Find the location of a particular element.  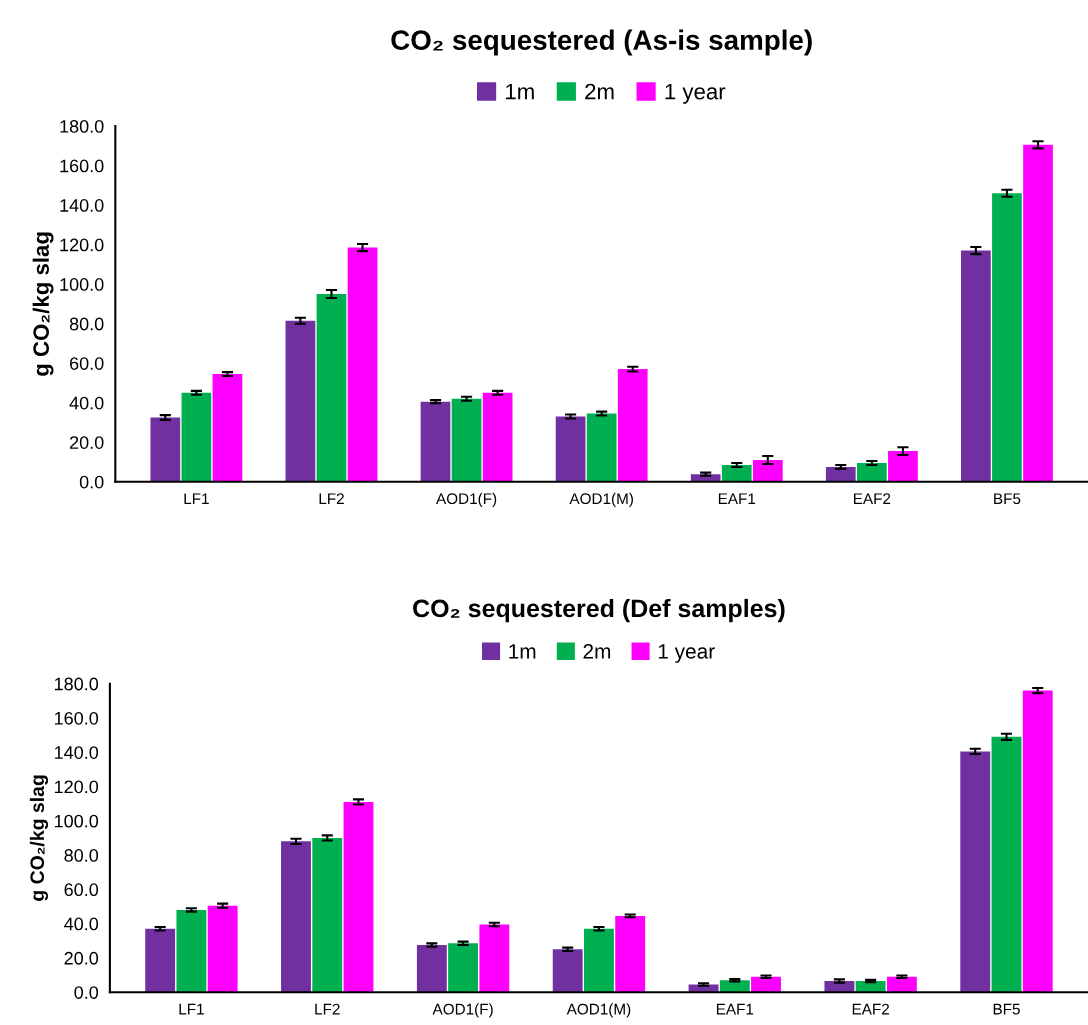

chart-title: CO₂ sequestered (As-is sample) is located at coordinates (601, 42).